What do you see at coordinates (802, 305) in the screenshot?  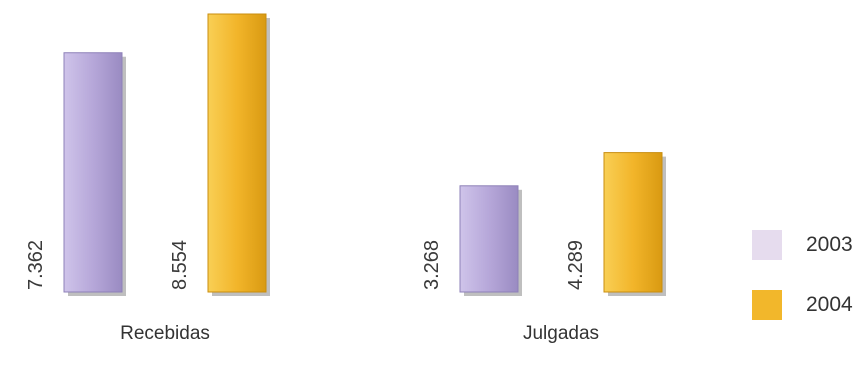 I see `legend-item-2004: 2004` at bounding box center [802, 305].